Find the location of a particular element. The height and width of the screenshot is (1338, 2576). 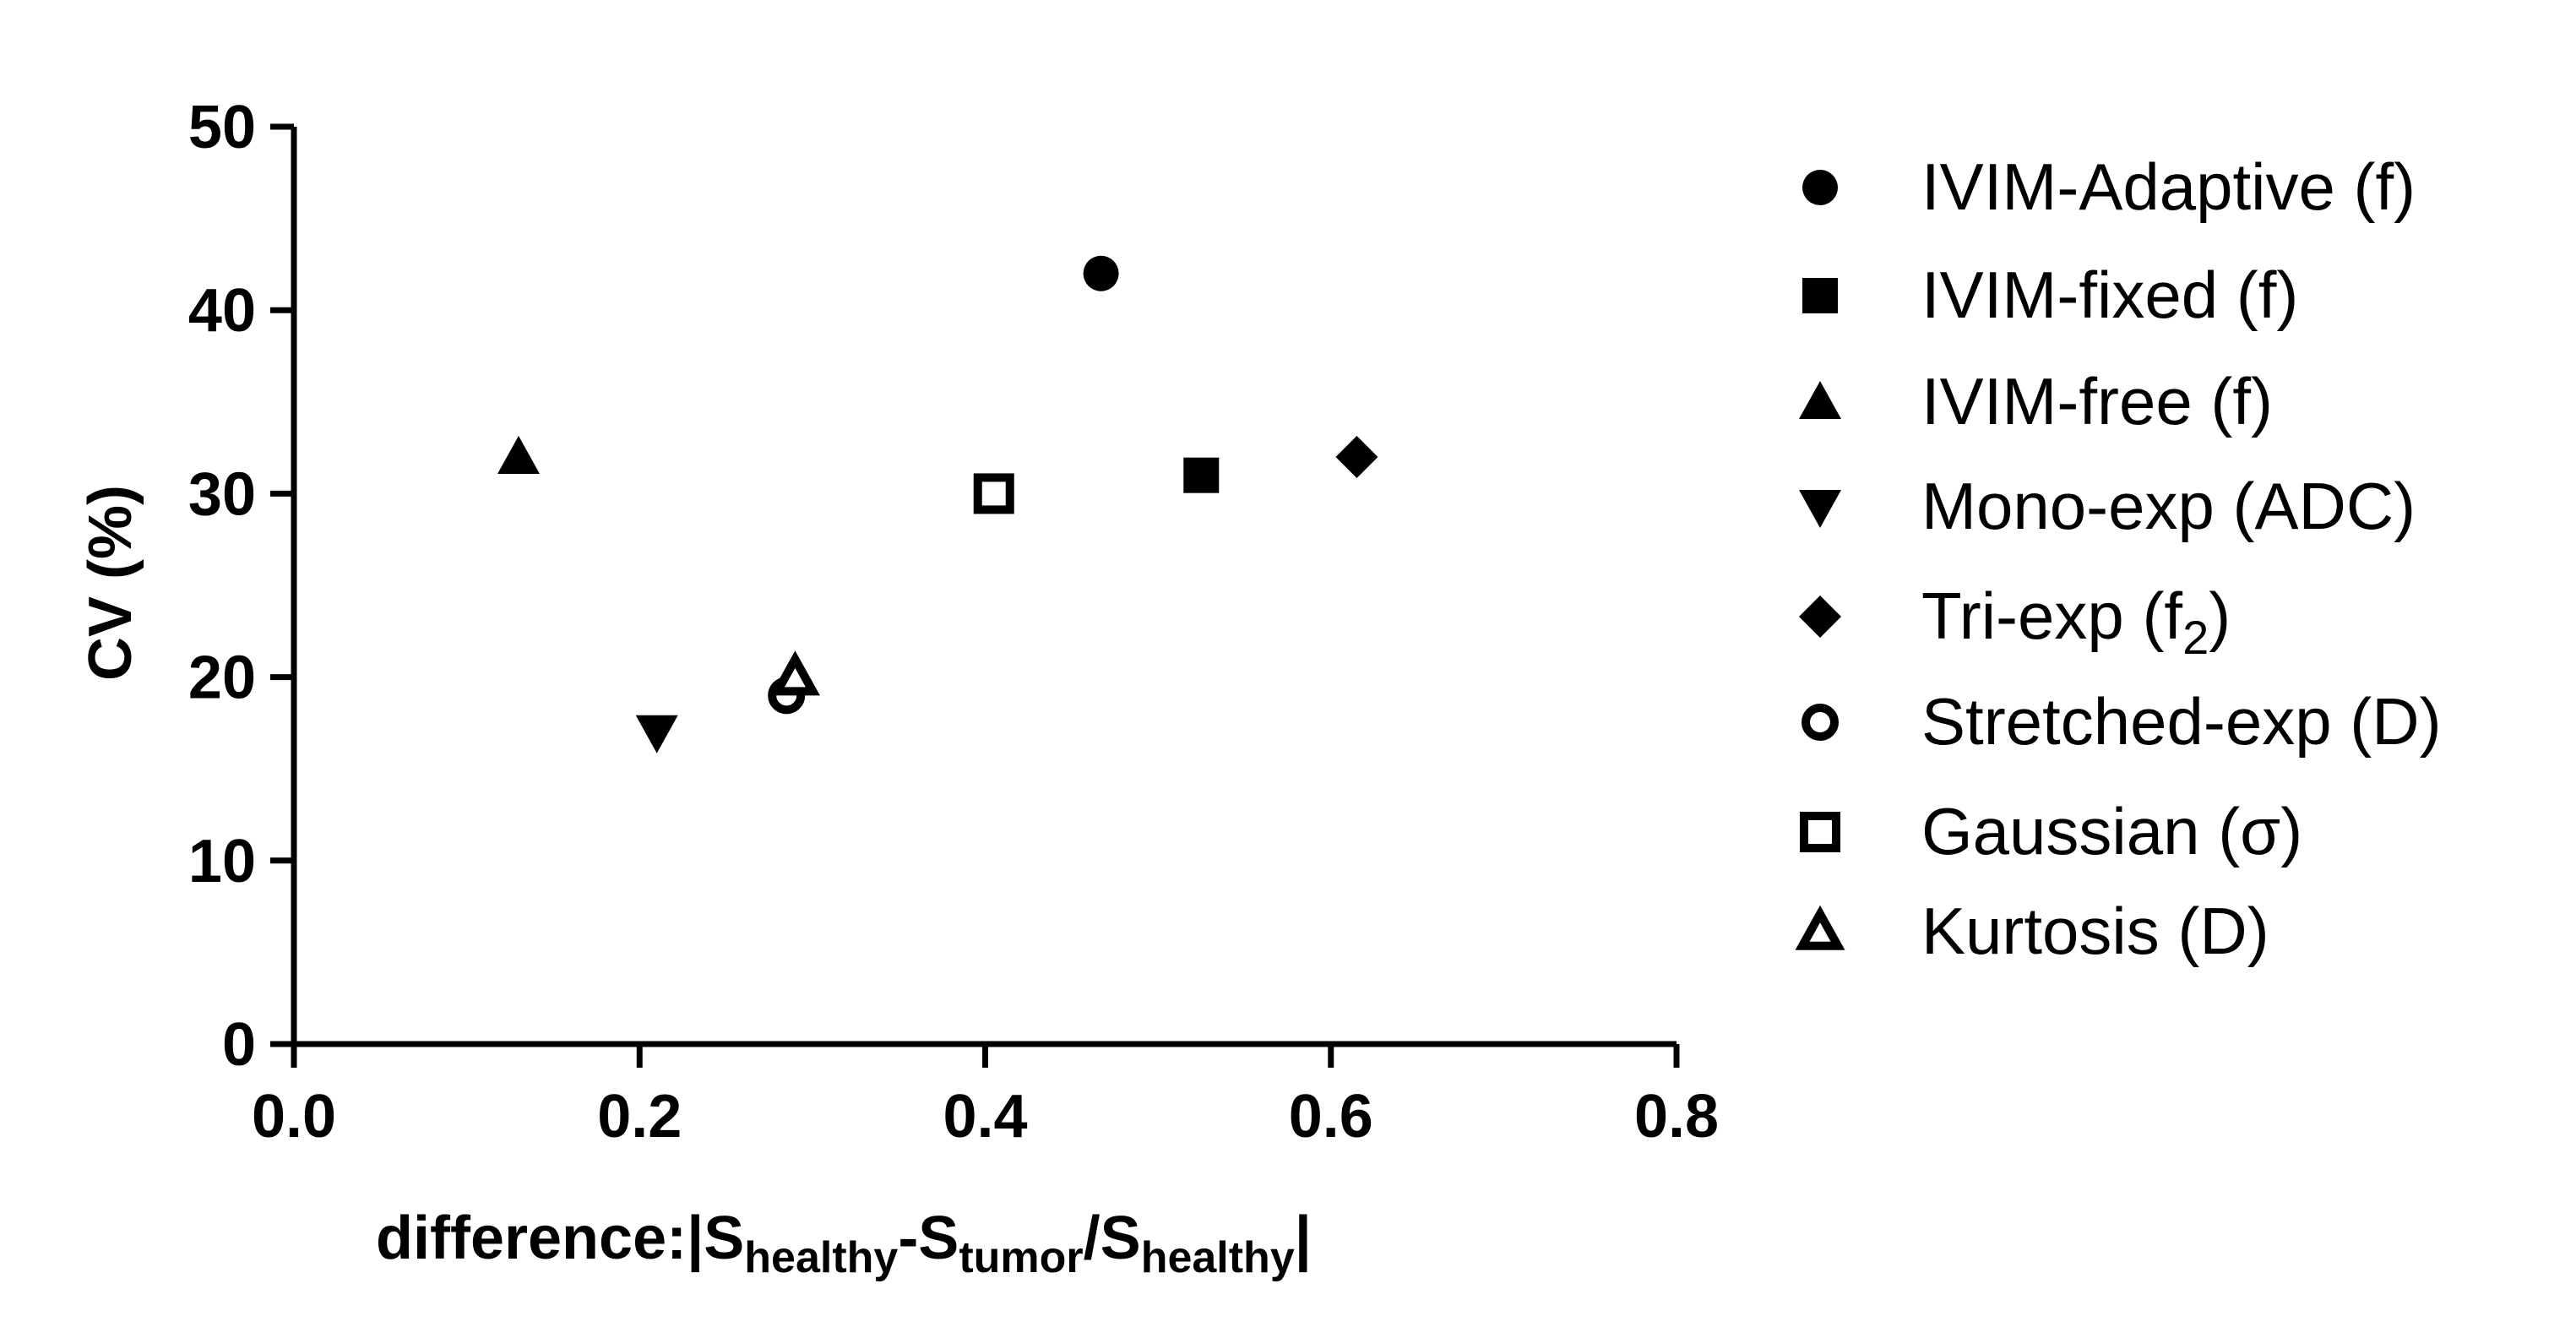

y-tick-label: 0 is located at coordinates (239, 1045).